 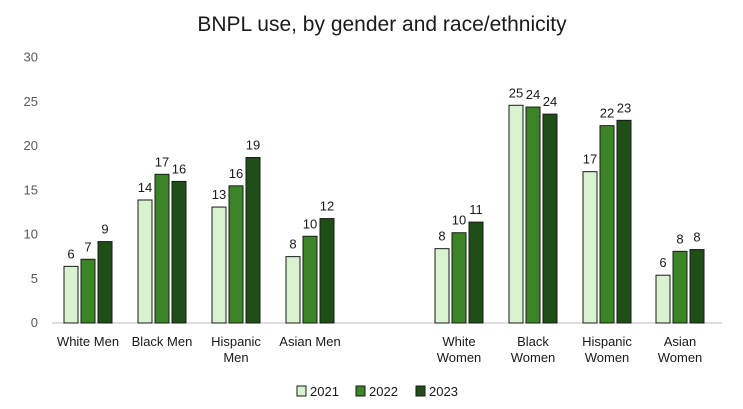 What do you see at coordinates (301, 391) in the screenshot?
I see `legend-swatch-2021` at bounding box center [301, 391].